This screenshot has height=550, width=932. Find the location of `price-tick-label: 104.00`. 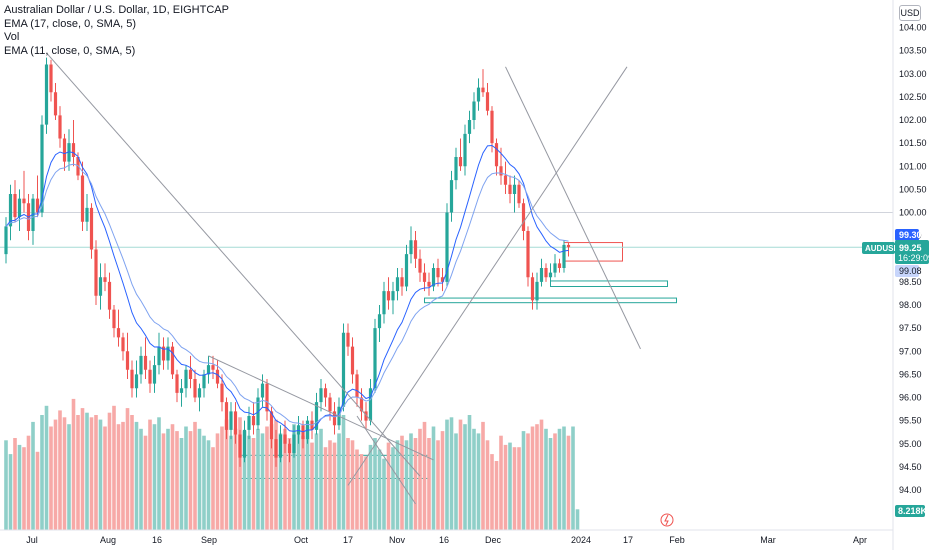

price-tick-label: 104.00 is located at coordinates (913, 28).